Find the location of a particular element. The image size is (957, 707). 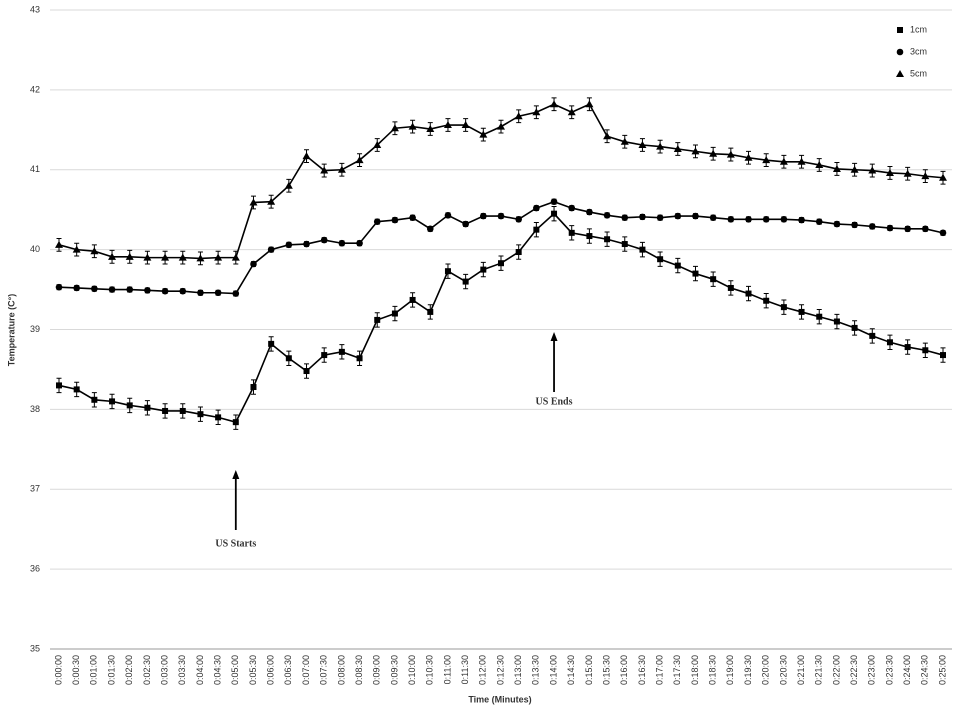

y-tick-label: 39 is located at coordinates (35, 329).